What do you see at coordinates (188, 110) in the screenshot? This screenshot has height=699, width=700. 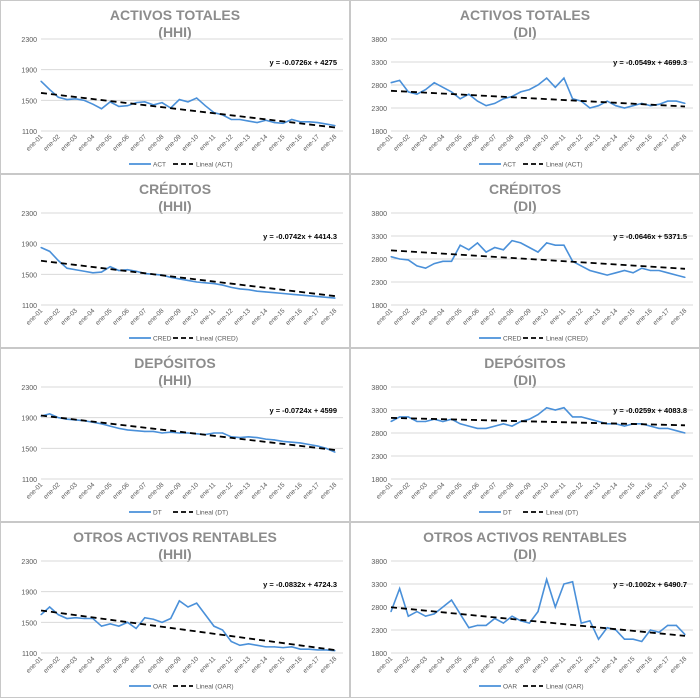 I see `trend-line` at bounding box center [188, 110].